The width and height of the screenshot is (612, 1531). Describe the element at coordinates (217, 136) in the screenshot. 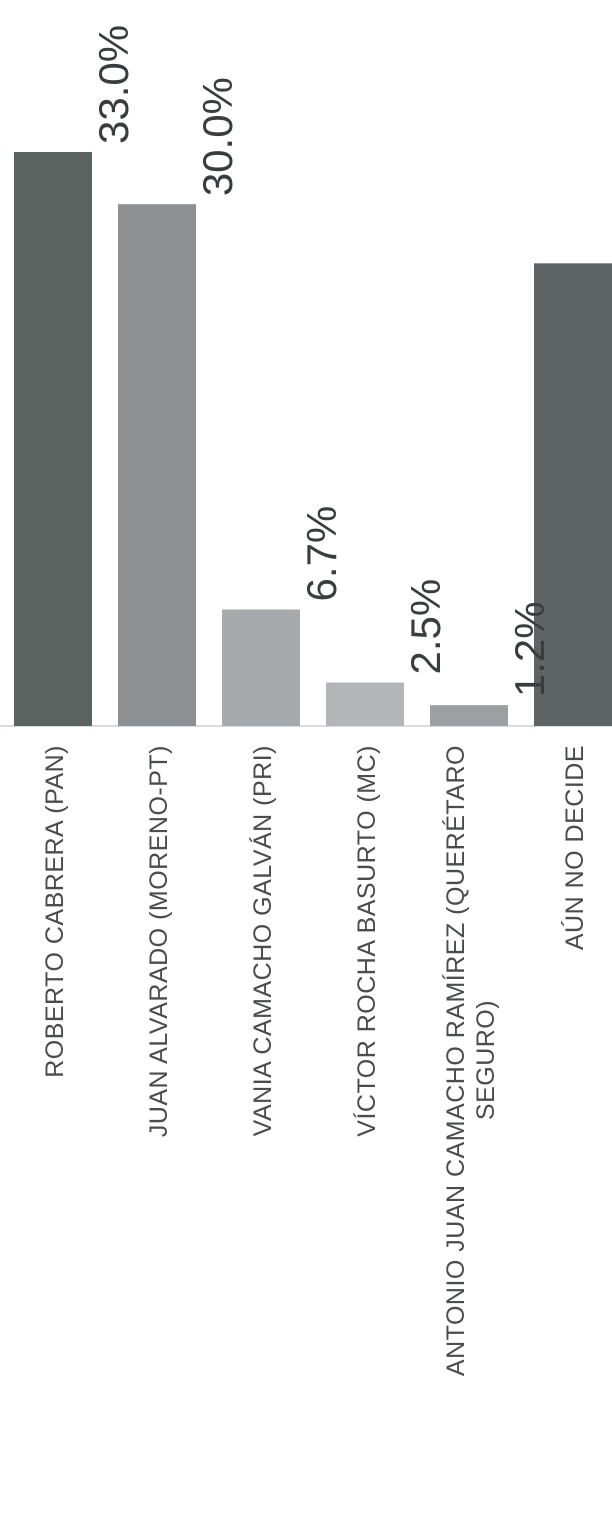

I see `value-label-1: 30.0%` at that location.